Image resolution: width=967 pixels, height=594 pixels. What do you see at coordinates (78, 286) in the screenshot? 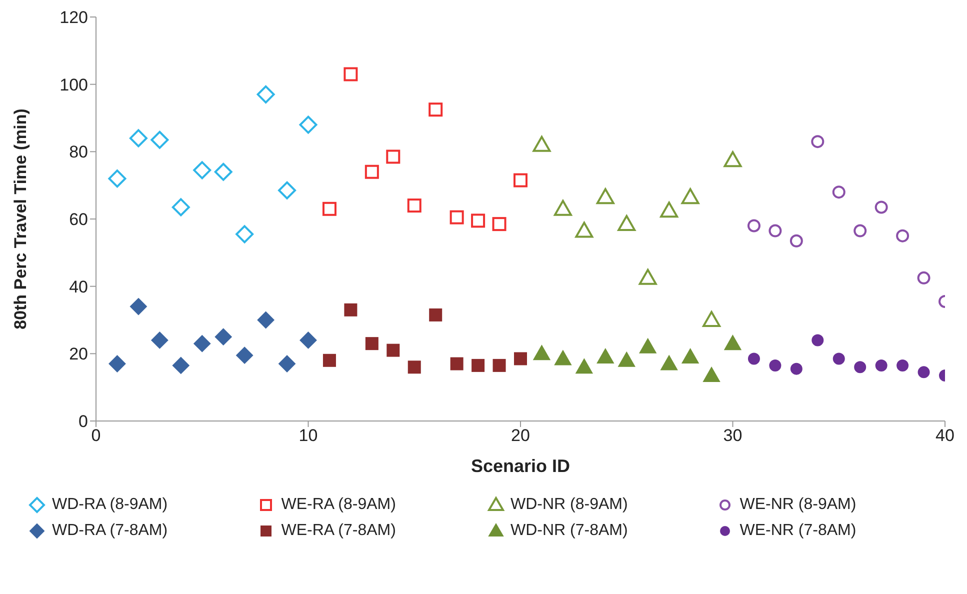
I see `y-tick-label: 40` at bounding box center [78, 286].